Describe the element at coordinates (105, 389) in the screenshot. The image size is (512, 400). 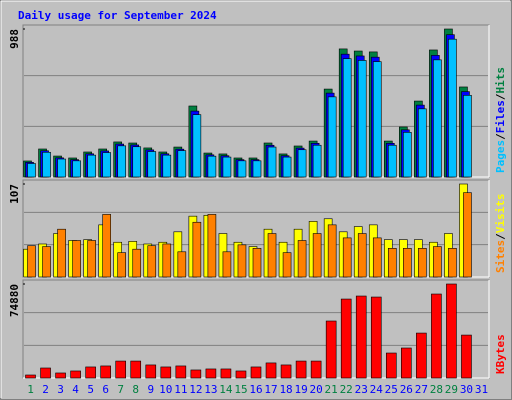
I see `x-tick-label: 6` at that location.